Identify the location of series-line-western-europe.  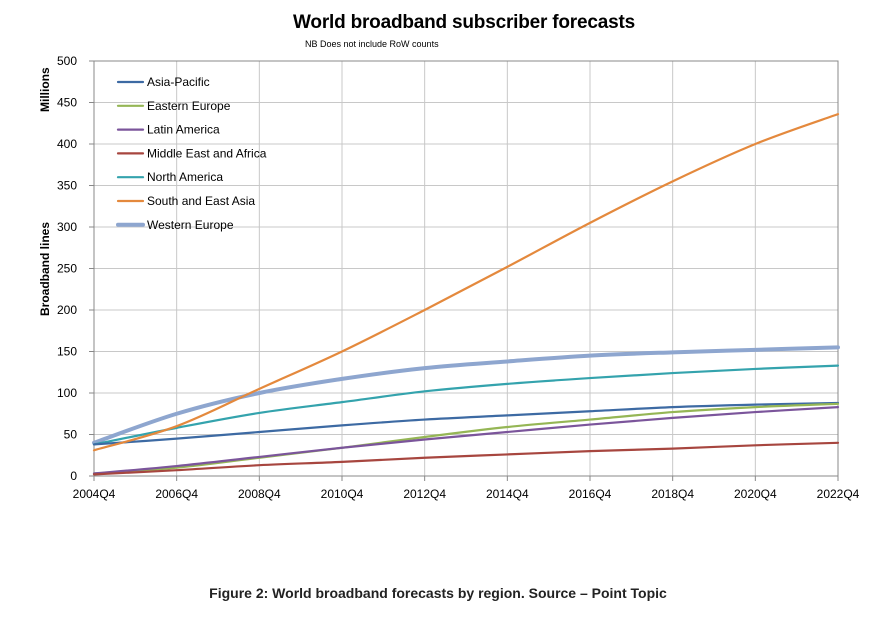
(466, 395).